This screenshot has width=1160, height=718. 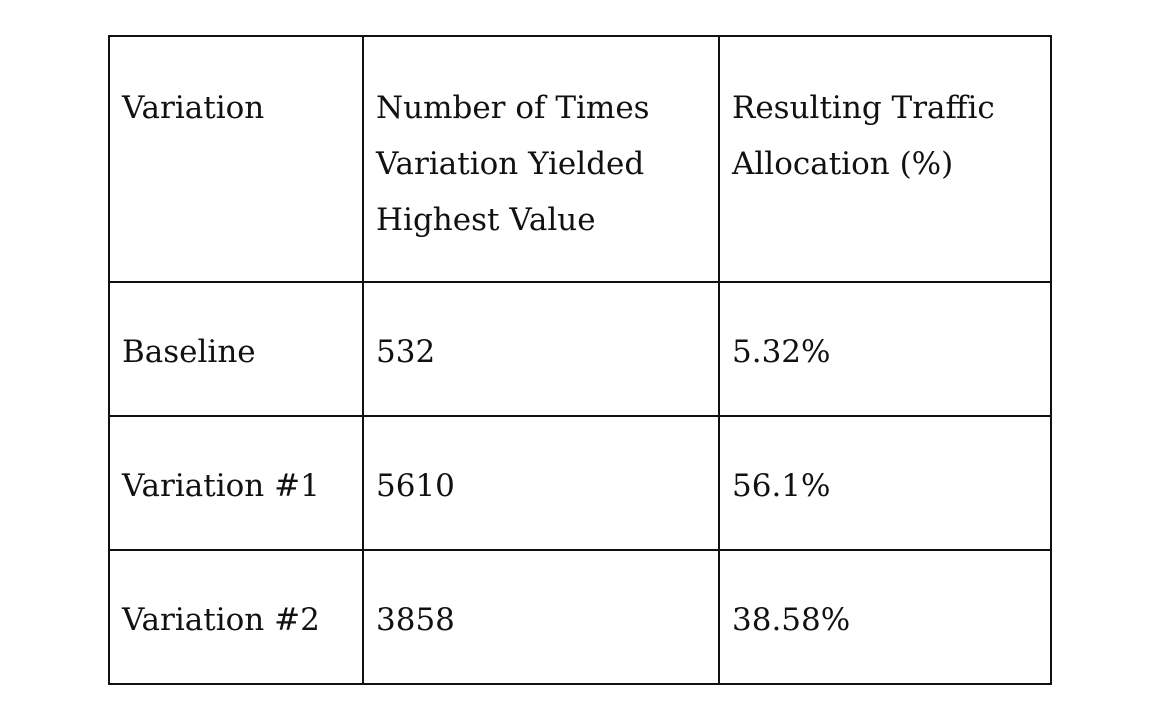 What do you see at coordinates (885, 617) in the screenshot?
I see `cell-allocation: 38.58%` at bounding box center [885, 617].